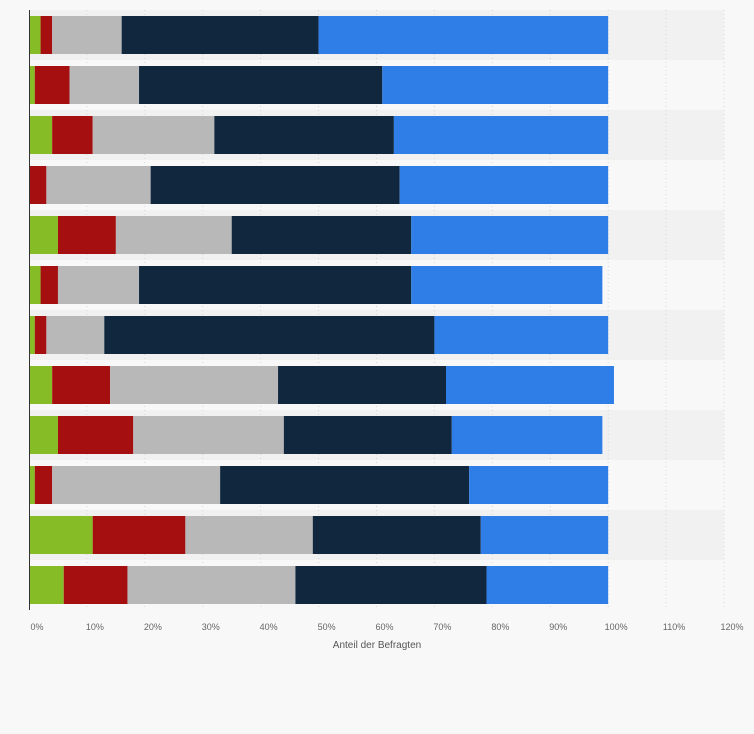 This screenshot has width=754, height=734. What do you see at coordinates (731, 627) in the screenshot?
I see `x-tick-label: 120%` at bounding box center [731, 627].